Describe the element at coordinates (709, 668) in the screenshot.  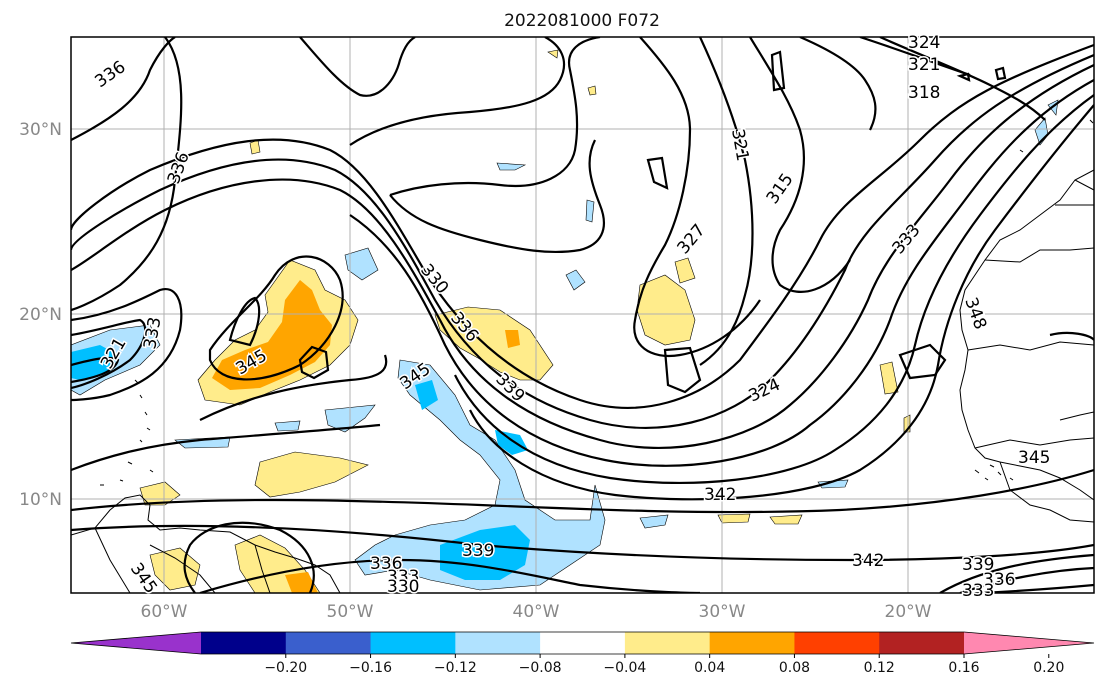
I see `colorbar-tick-label: 0.04` at that location.